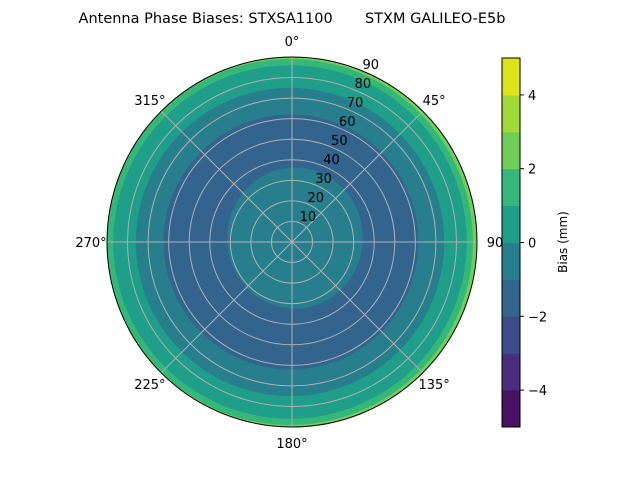 This screenshot has height=484, width=640. Describe the element at coordinates (90, 243) in the screenshot. I see `angular-tick-label: 270°` at that location.